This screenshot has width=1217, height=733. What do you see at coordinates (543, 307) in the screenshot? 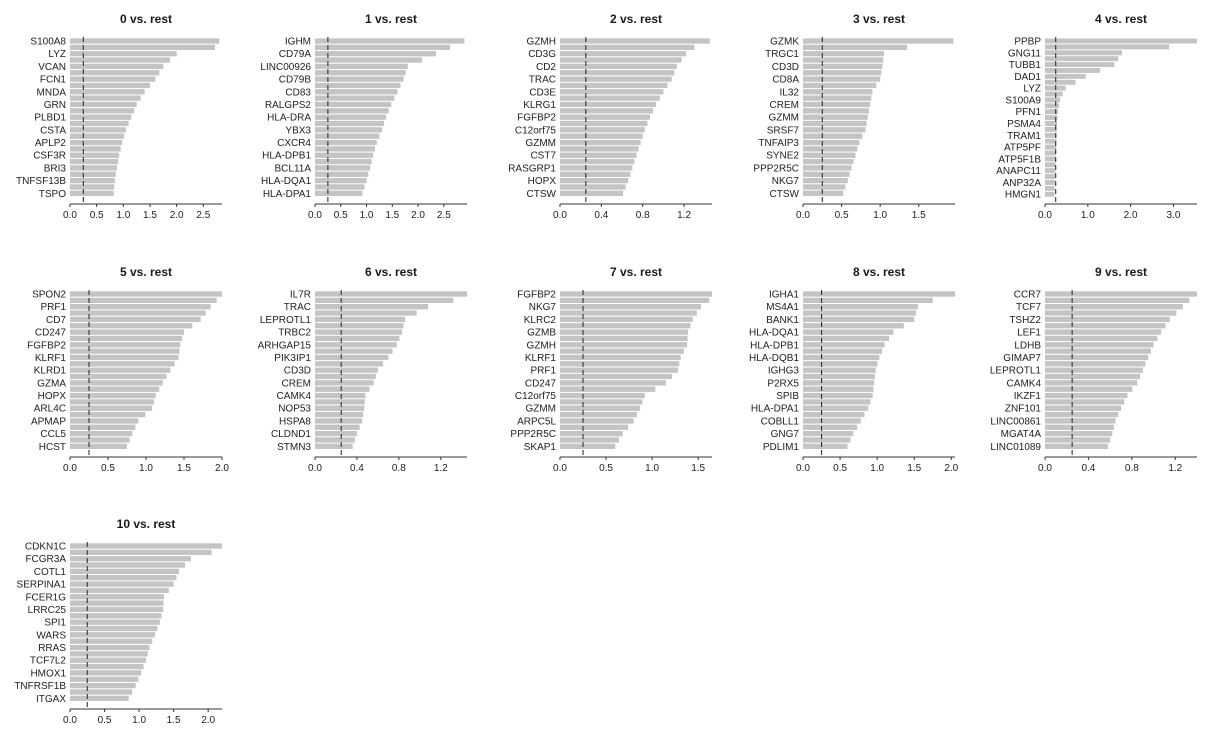
I see `gene-label: NKG7` at bounding box center [543, 307].